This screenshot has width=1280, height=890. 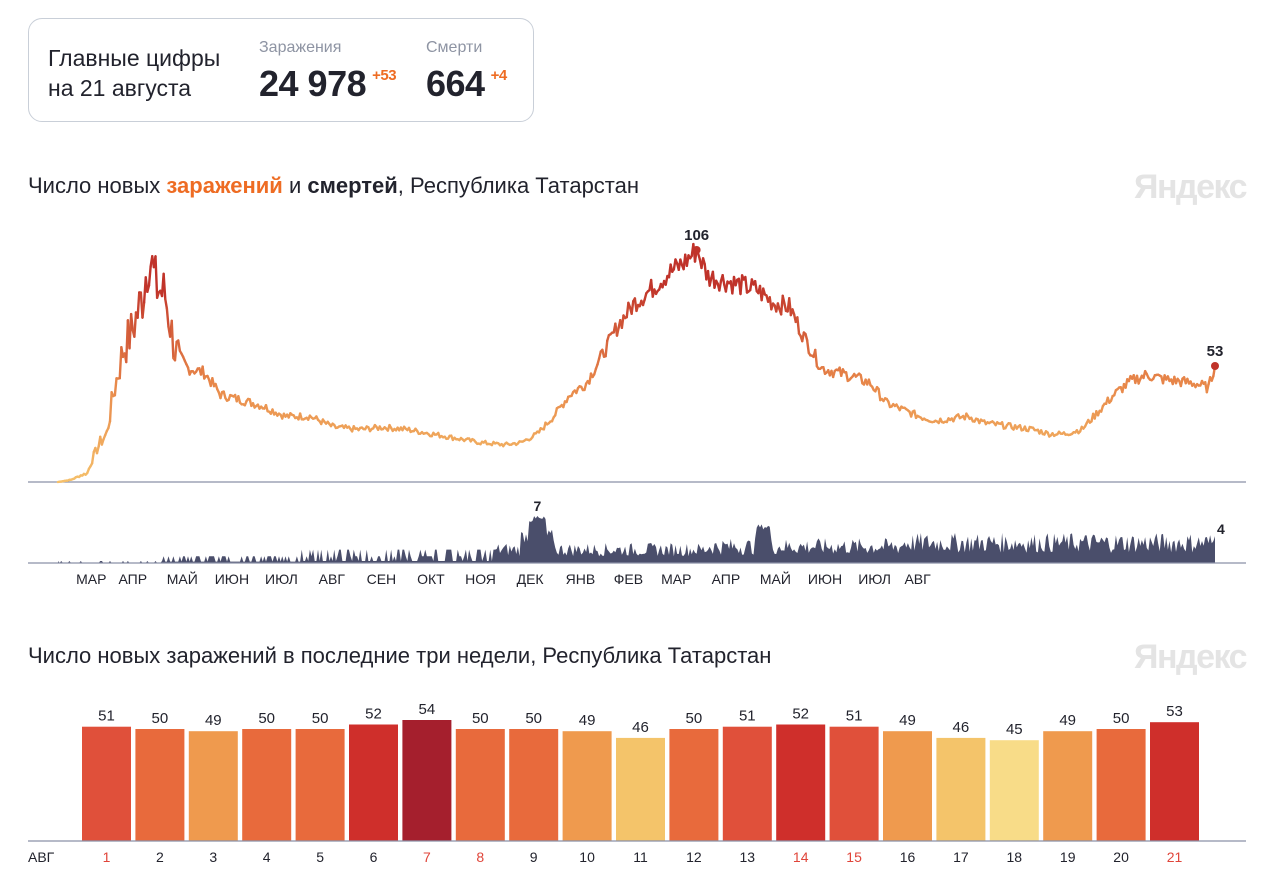 I want to click on summary-heading-line1: Главные цифры, so click(x=134, y=58).